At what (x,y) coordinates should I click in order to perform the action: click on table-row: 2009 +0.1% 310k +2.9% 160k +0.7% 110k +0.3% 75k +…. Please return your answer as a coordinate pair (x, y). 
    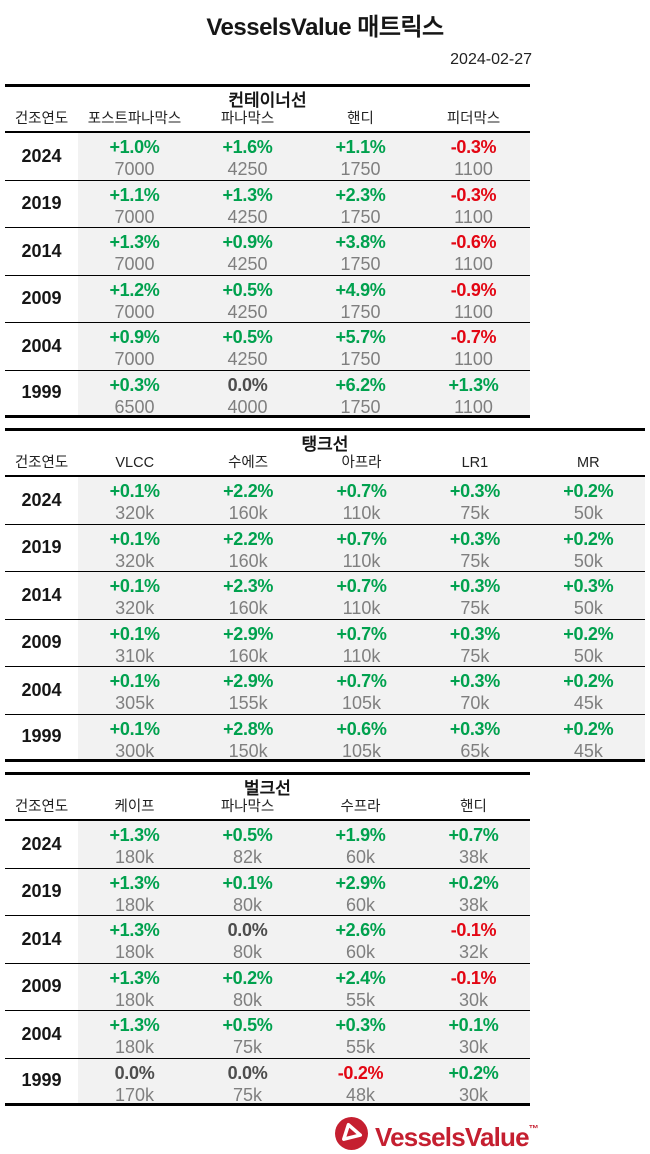
    Looking at the image, I should click on (325, 643).